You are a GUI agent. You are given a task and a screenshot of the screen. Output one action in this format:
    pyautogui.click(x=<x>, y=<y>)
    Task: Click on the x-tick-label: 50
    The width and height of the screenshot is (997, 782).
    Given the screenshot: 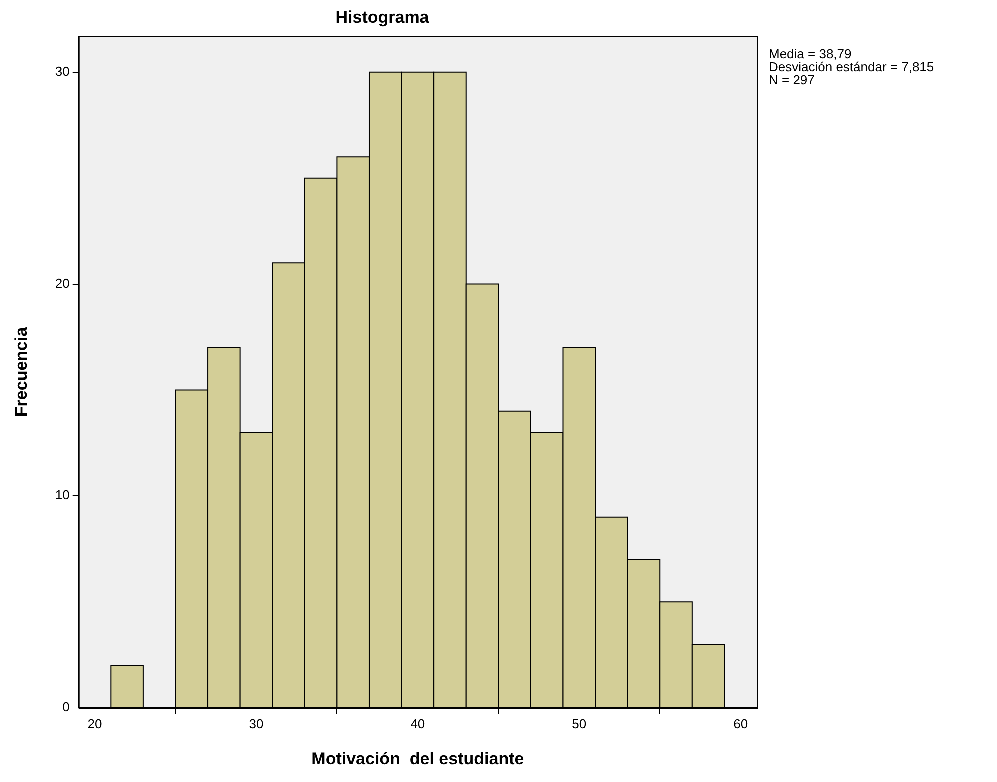 What is the action you would take?
    pyautogui.click(x=579, y=724)
    